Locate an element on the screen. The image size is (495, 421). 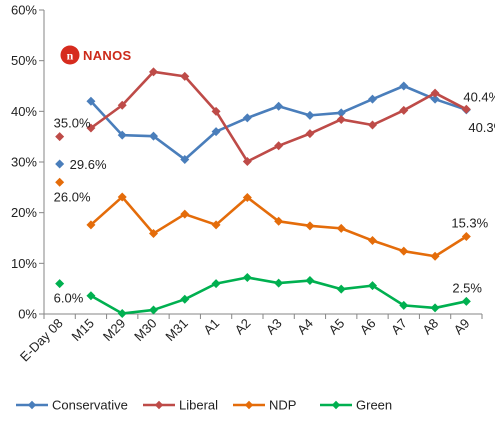
x-tick-label: M31 is located at coordinates (176, 330).